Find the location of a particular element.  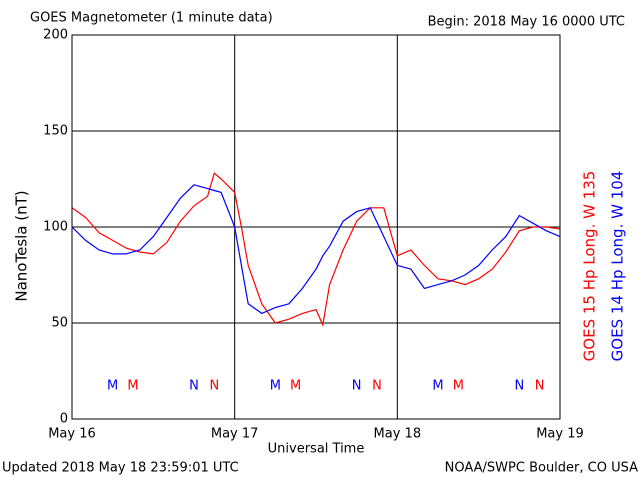

x-tick-label: May 16 is located at coordinates (72, 434).